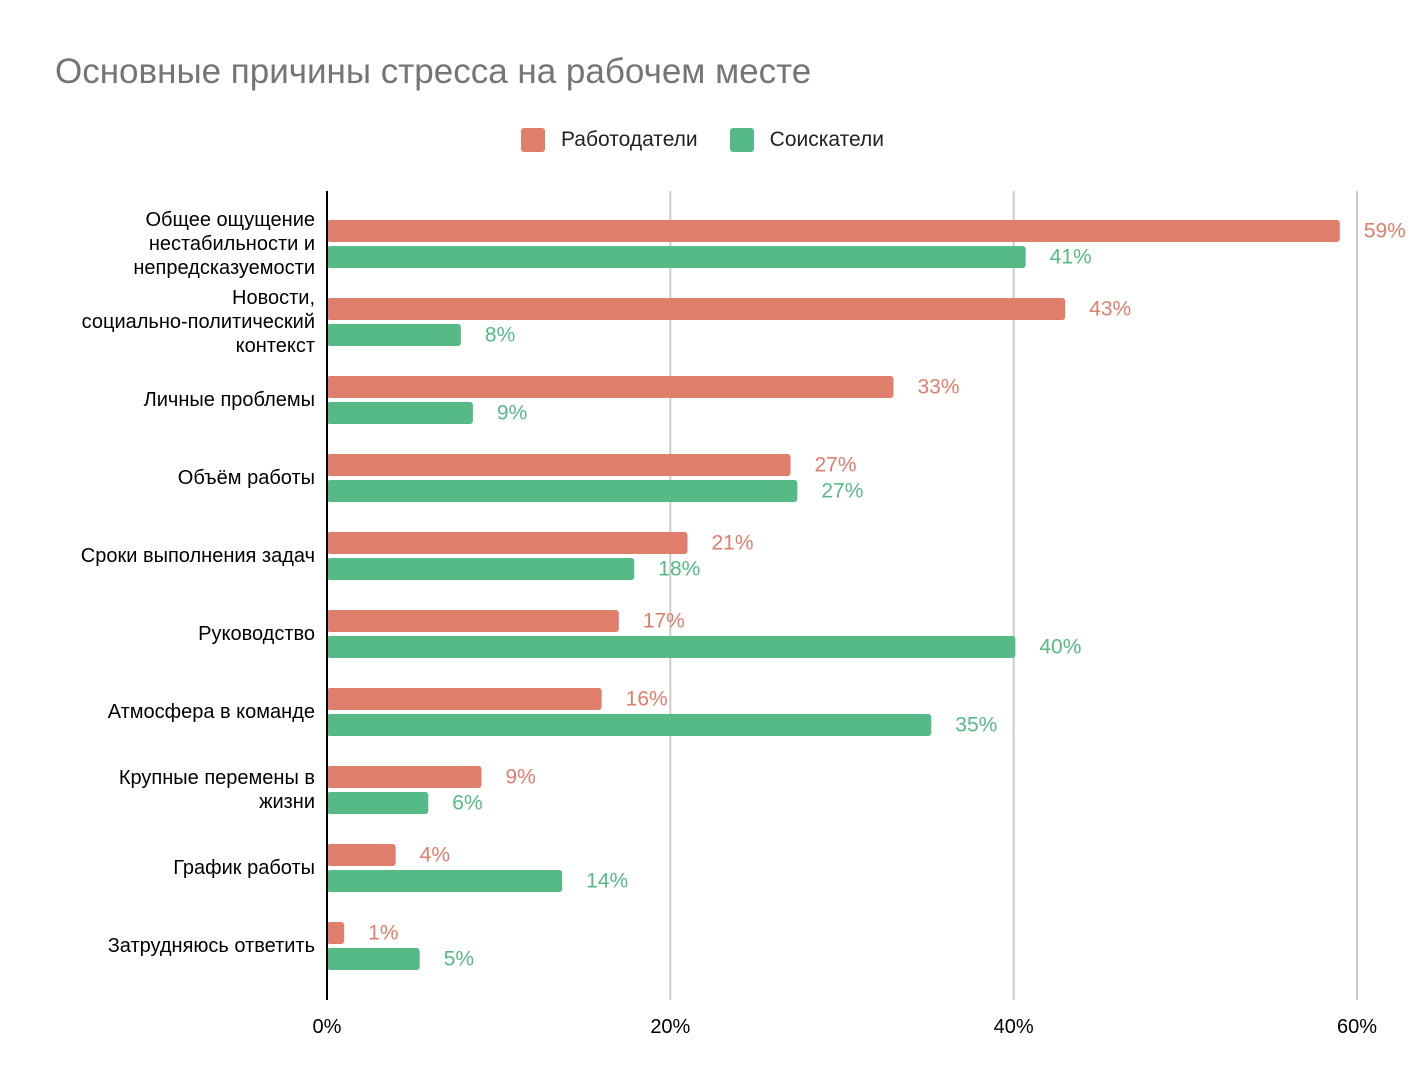  I want to click on category-label: Сроки выполнения задач, so click(198, 556).